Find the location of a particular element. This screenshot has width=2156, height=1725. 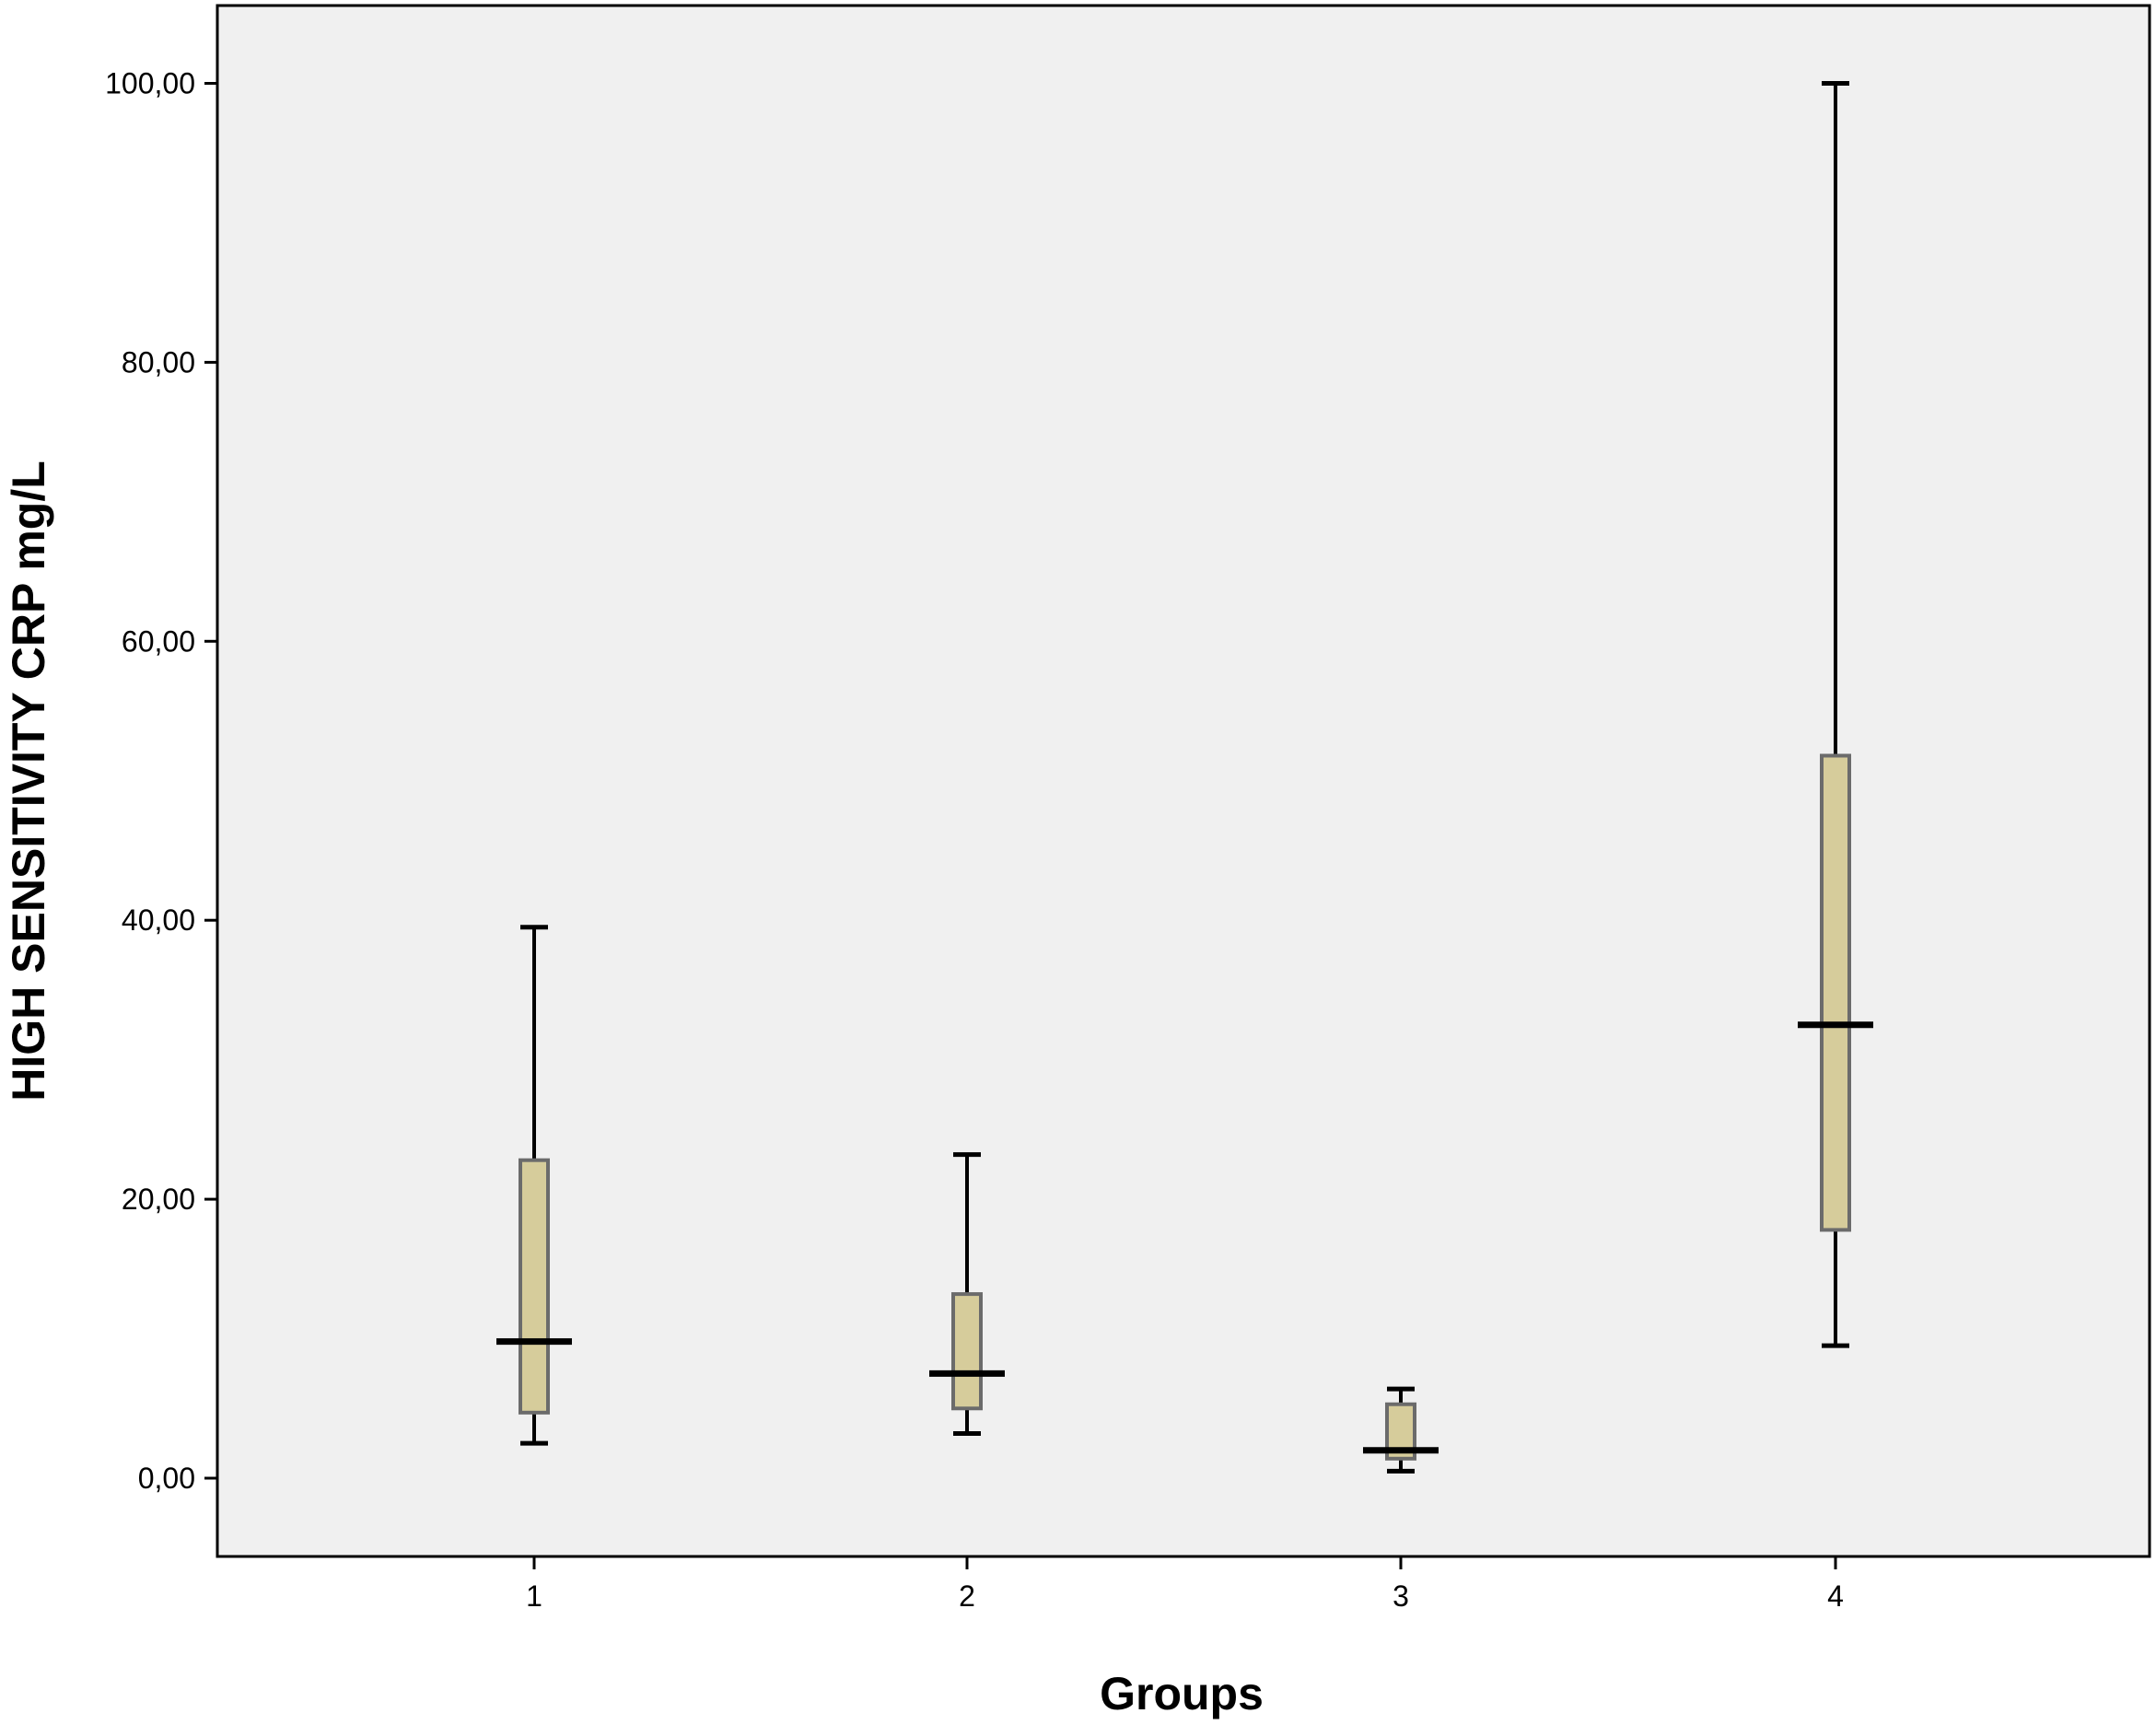

y-tick-label: 80,00 is located at coordinates (158, 362).